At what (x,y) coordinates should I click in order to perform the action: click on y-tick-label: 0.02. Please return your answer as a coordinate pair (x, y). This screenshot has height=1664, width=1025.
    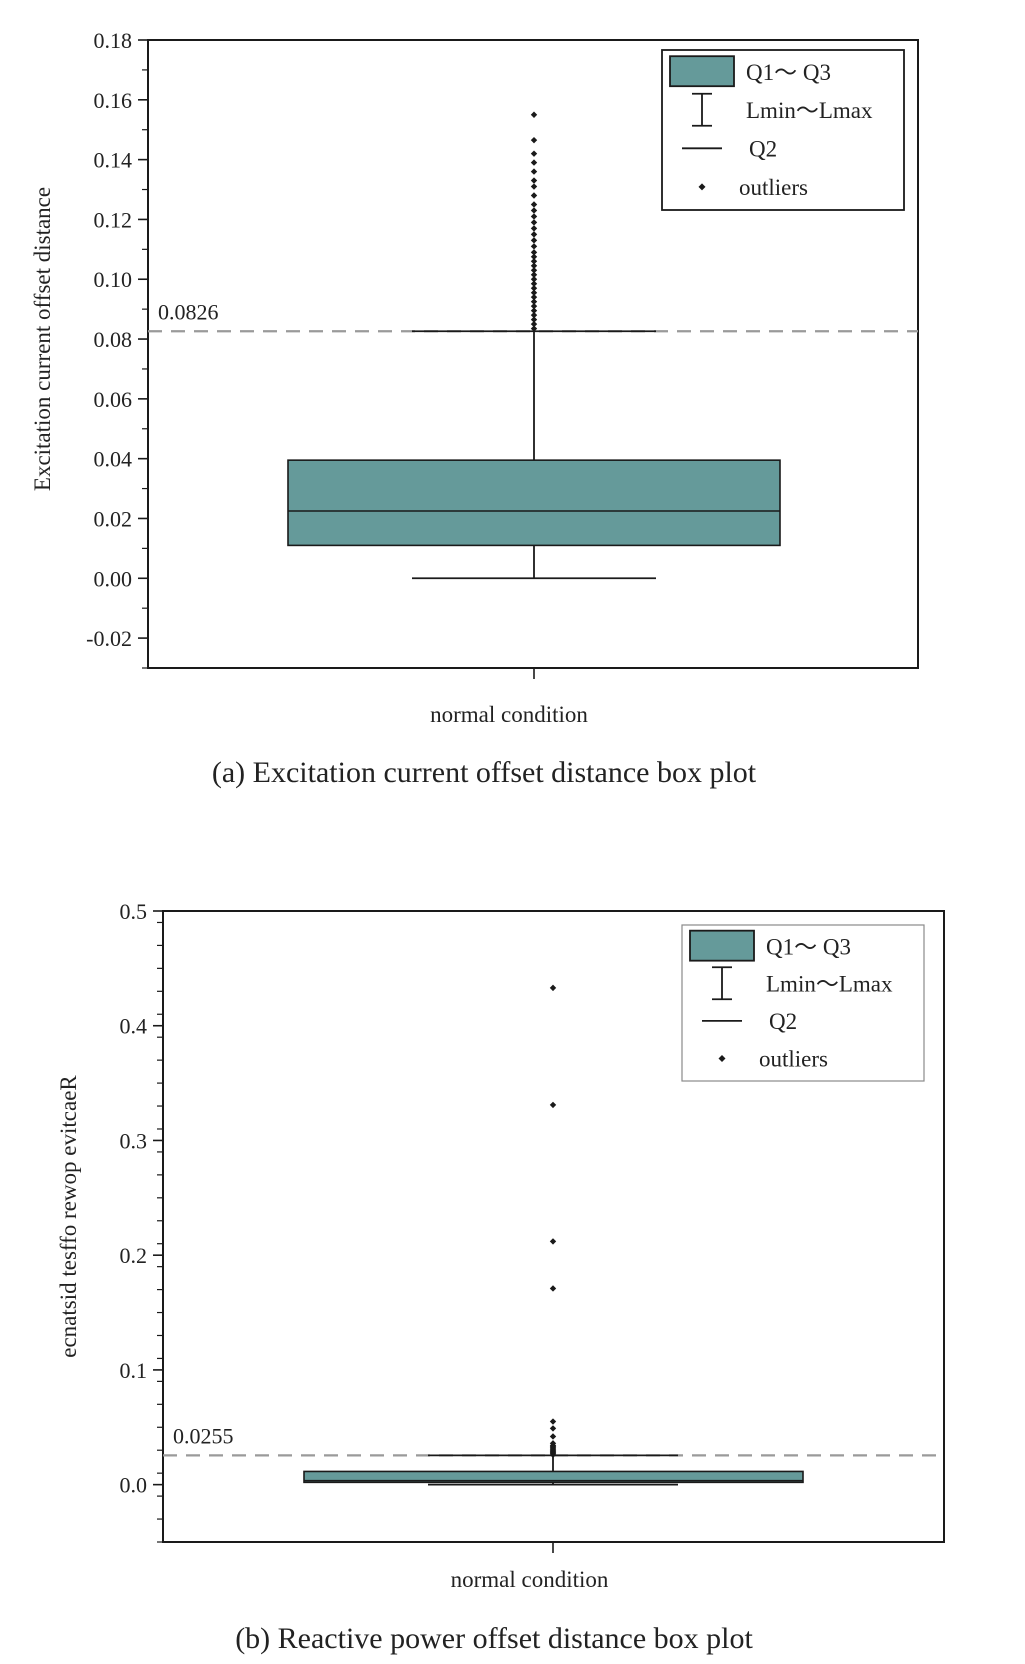
    Looking at the image, I should click on (113, 518).